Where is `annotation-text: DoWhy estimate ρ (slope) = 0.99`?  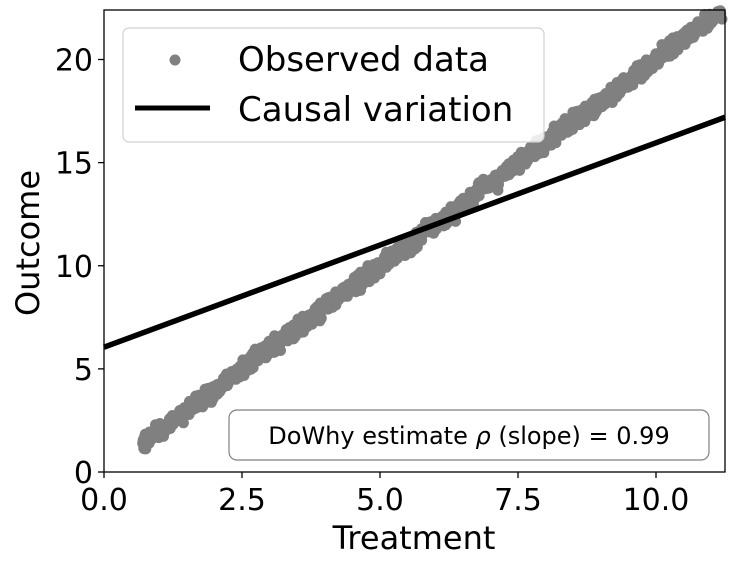 annotation-text: DoWhy estimate ρ (slope) = 0.99 is located at coordinates (468, 436).